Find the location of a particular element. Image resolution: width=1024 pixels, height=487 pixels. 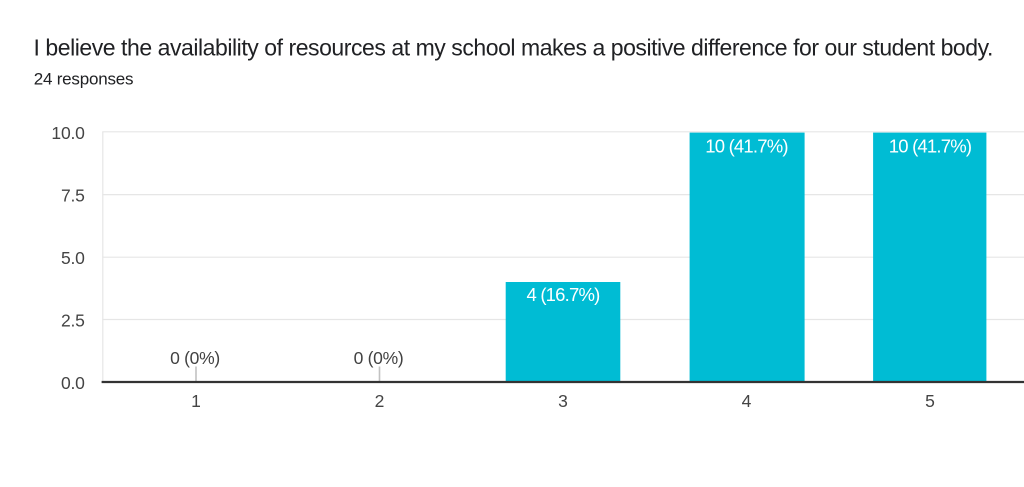

svg-text: 4 is located at coordinates (747, 401).